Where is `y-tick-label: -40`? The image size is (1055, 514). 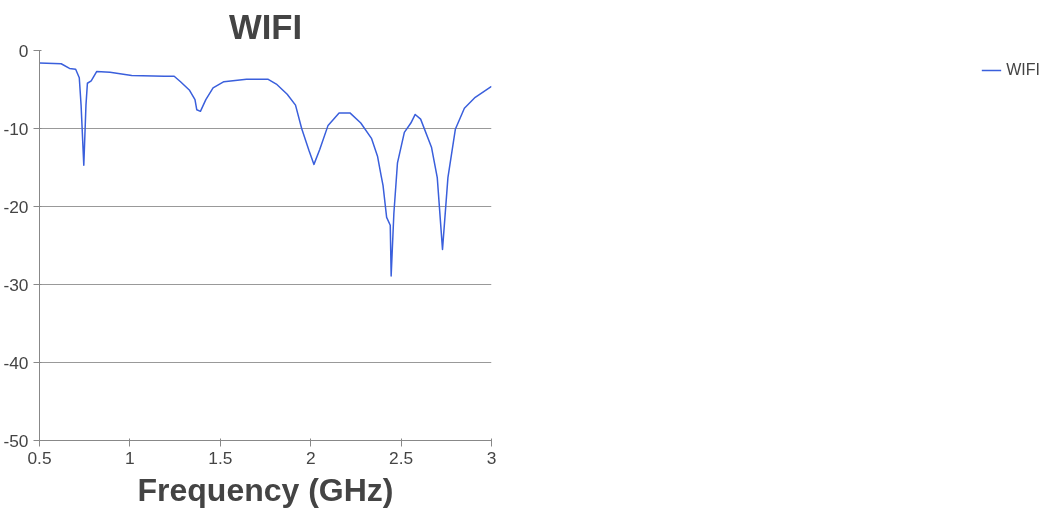
y-tick-label: -40 is located at coordinates (16, 362).